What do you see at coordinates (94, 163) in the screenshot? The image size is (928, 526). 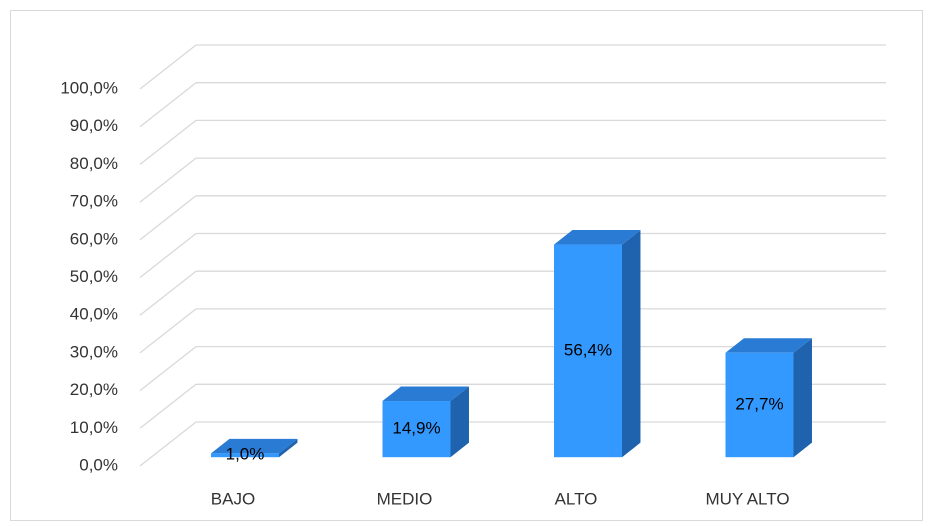 I see `y-tick-label: 80,0%` at bounding box center [94, 163].